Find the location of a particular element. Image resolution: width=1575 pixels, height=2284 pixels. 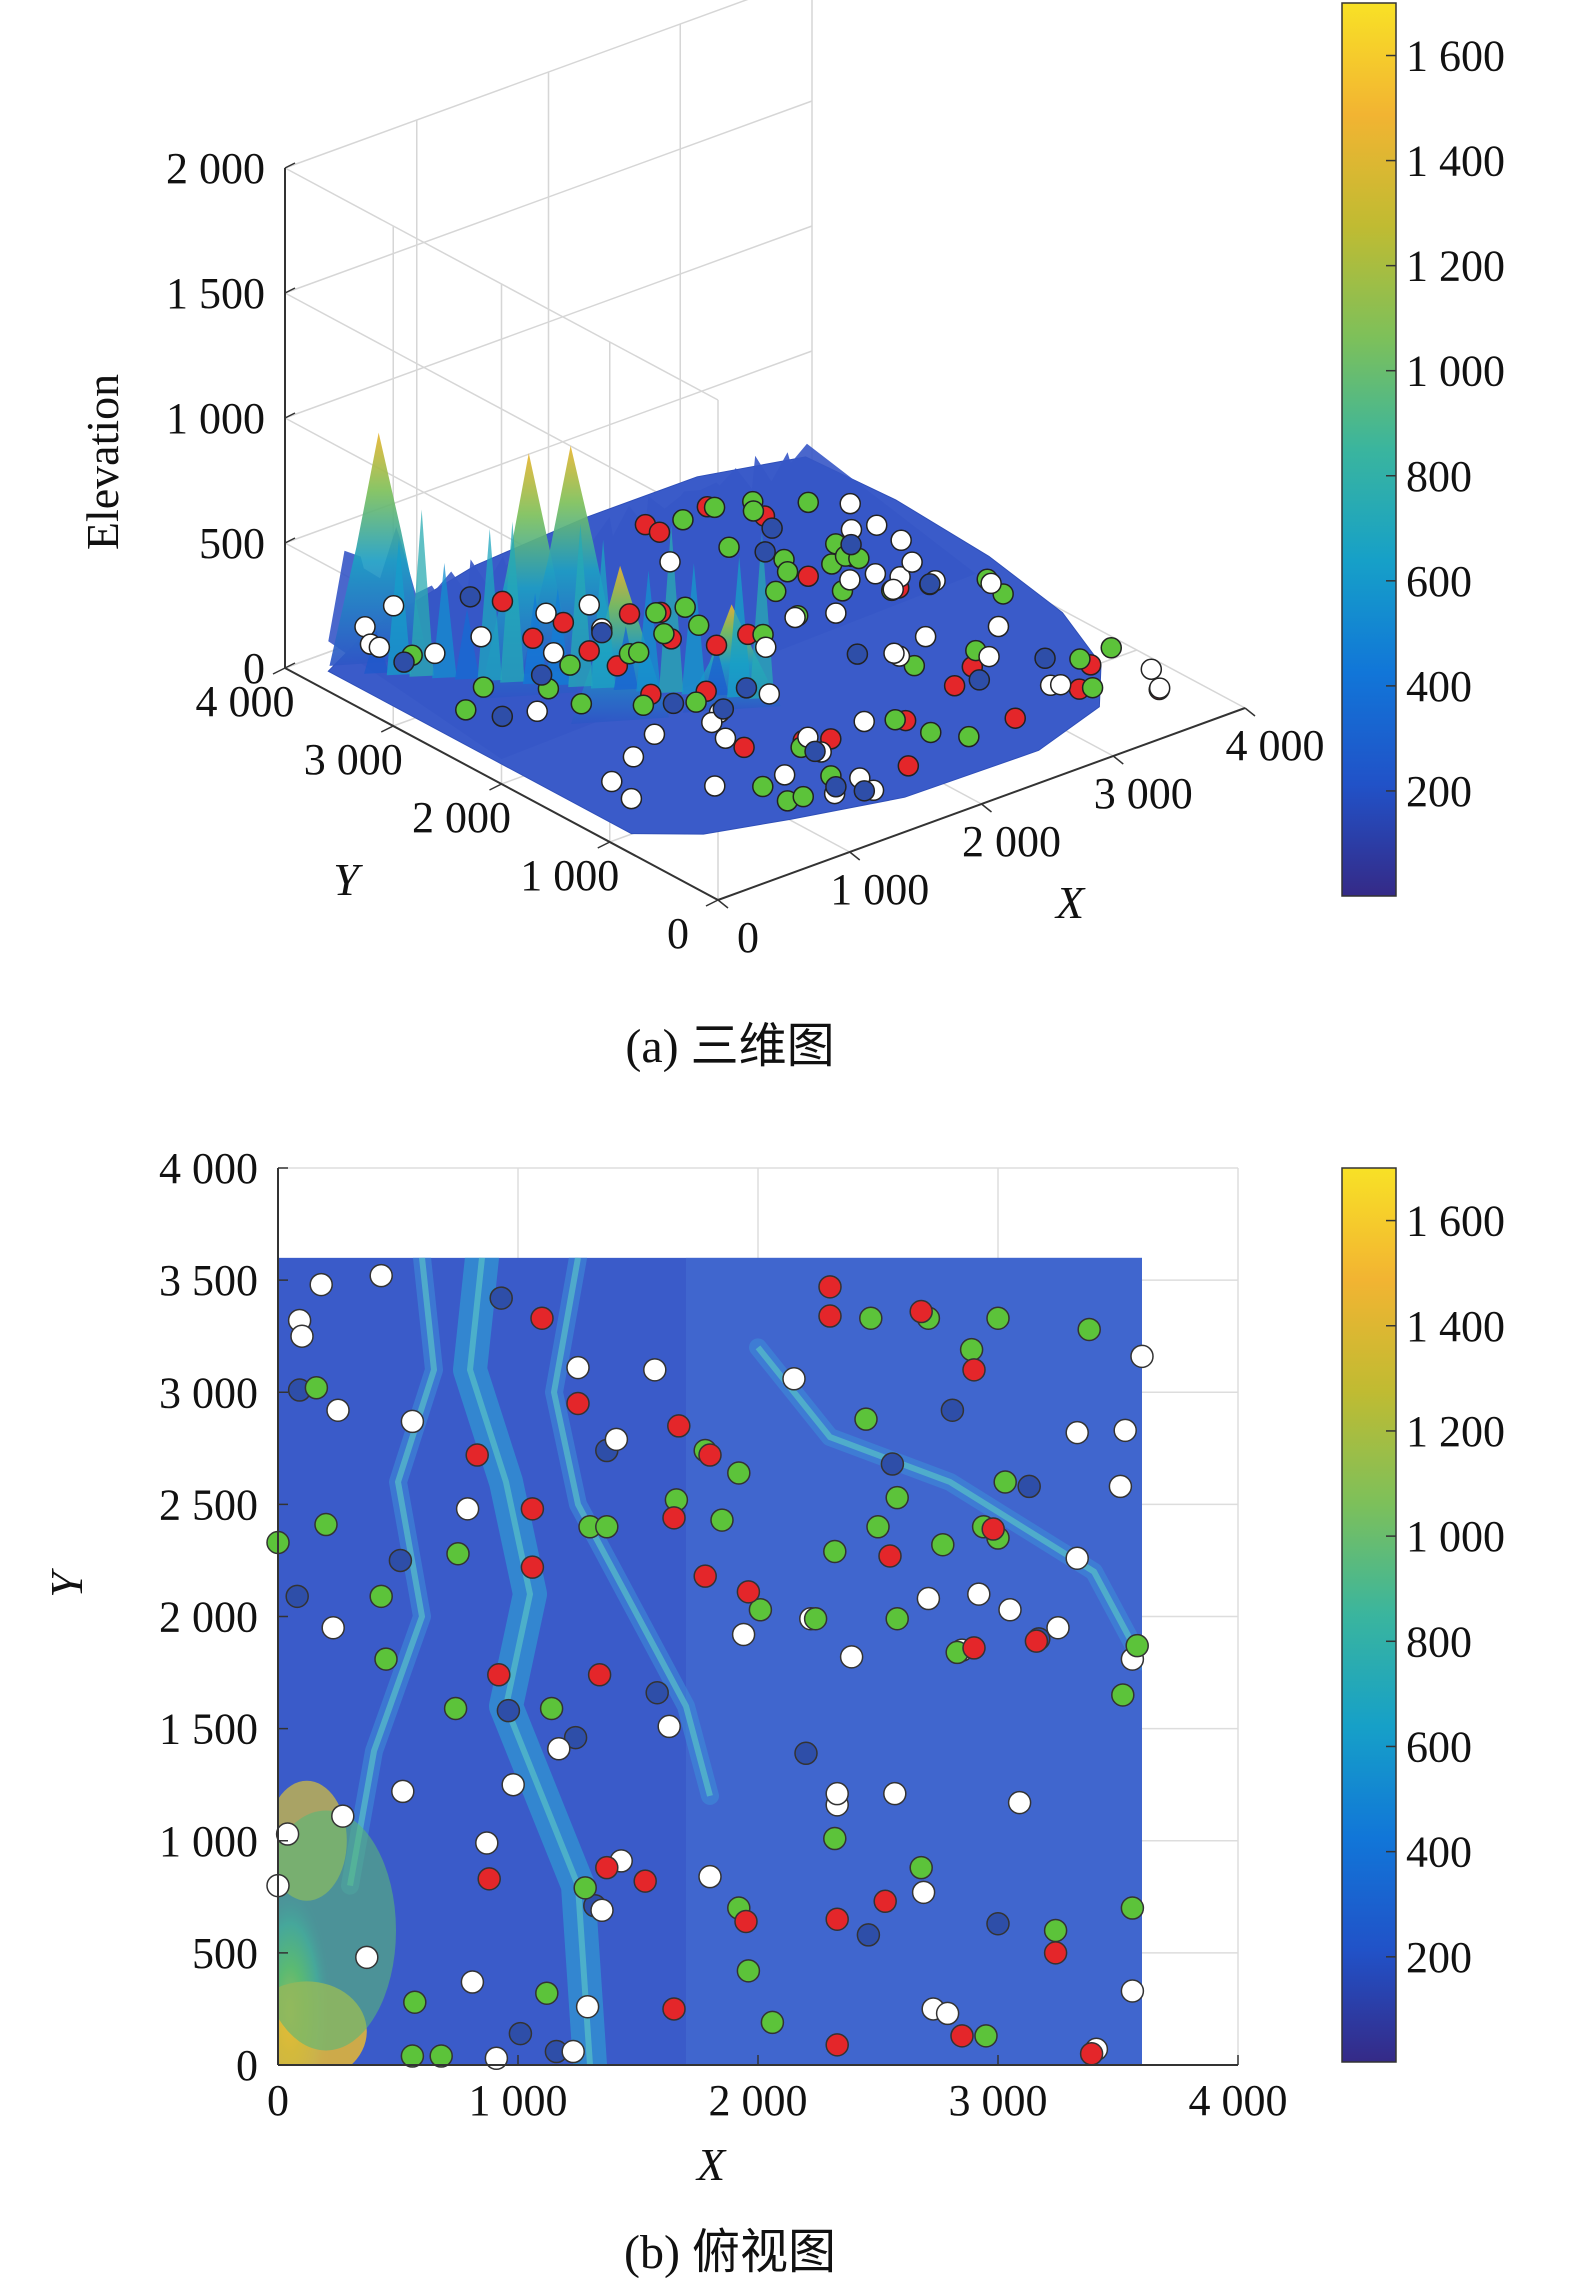

a-colorbar-tick-label: 600 is located at coordinates (1439, 581).